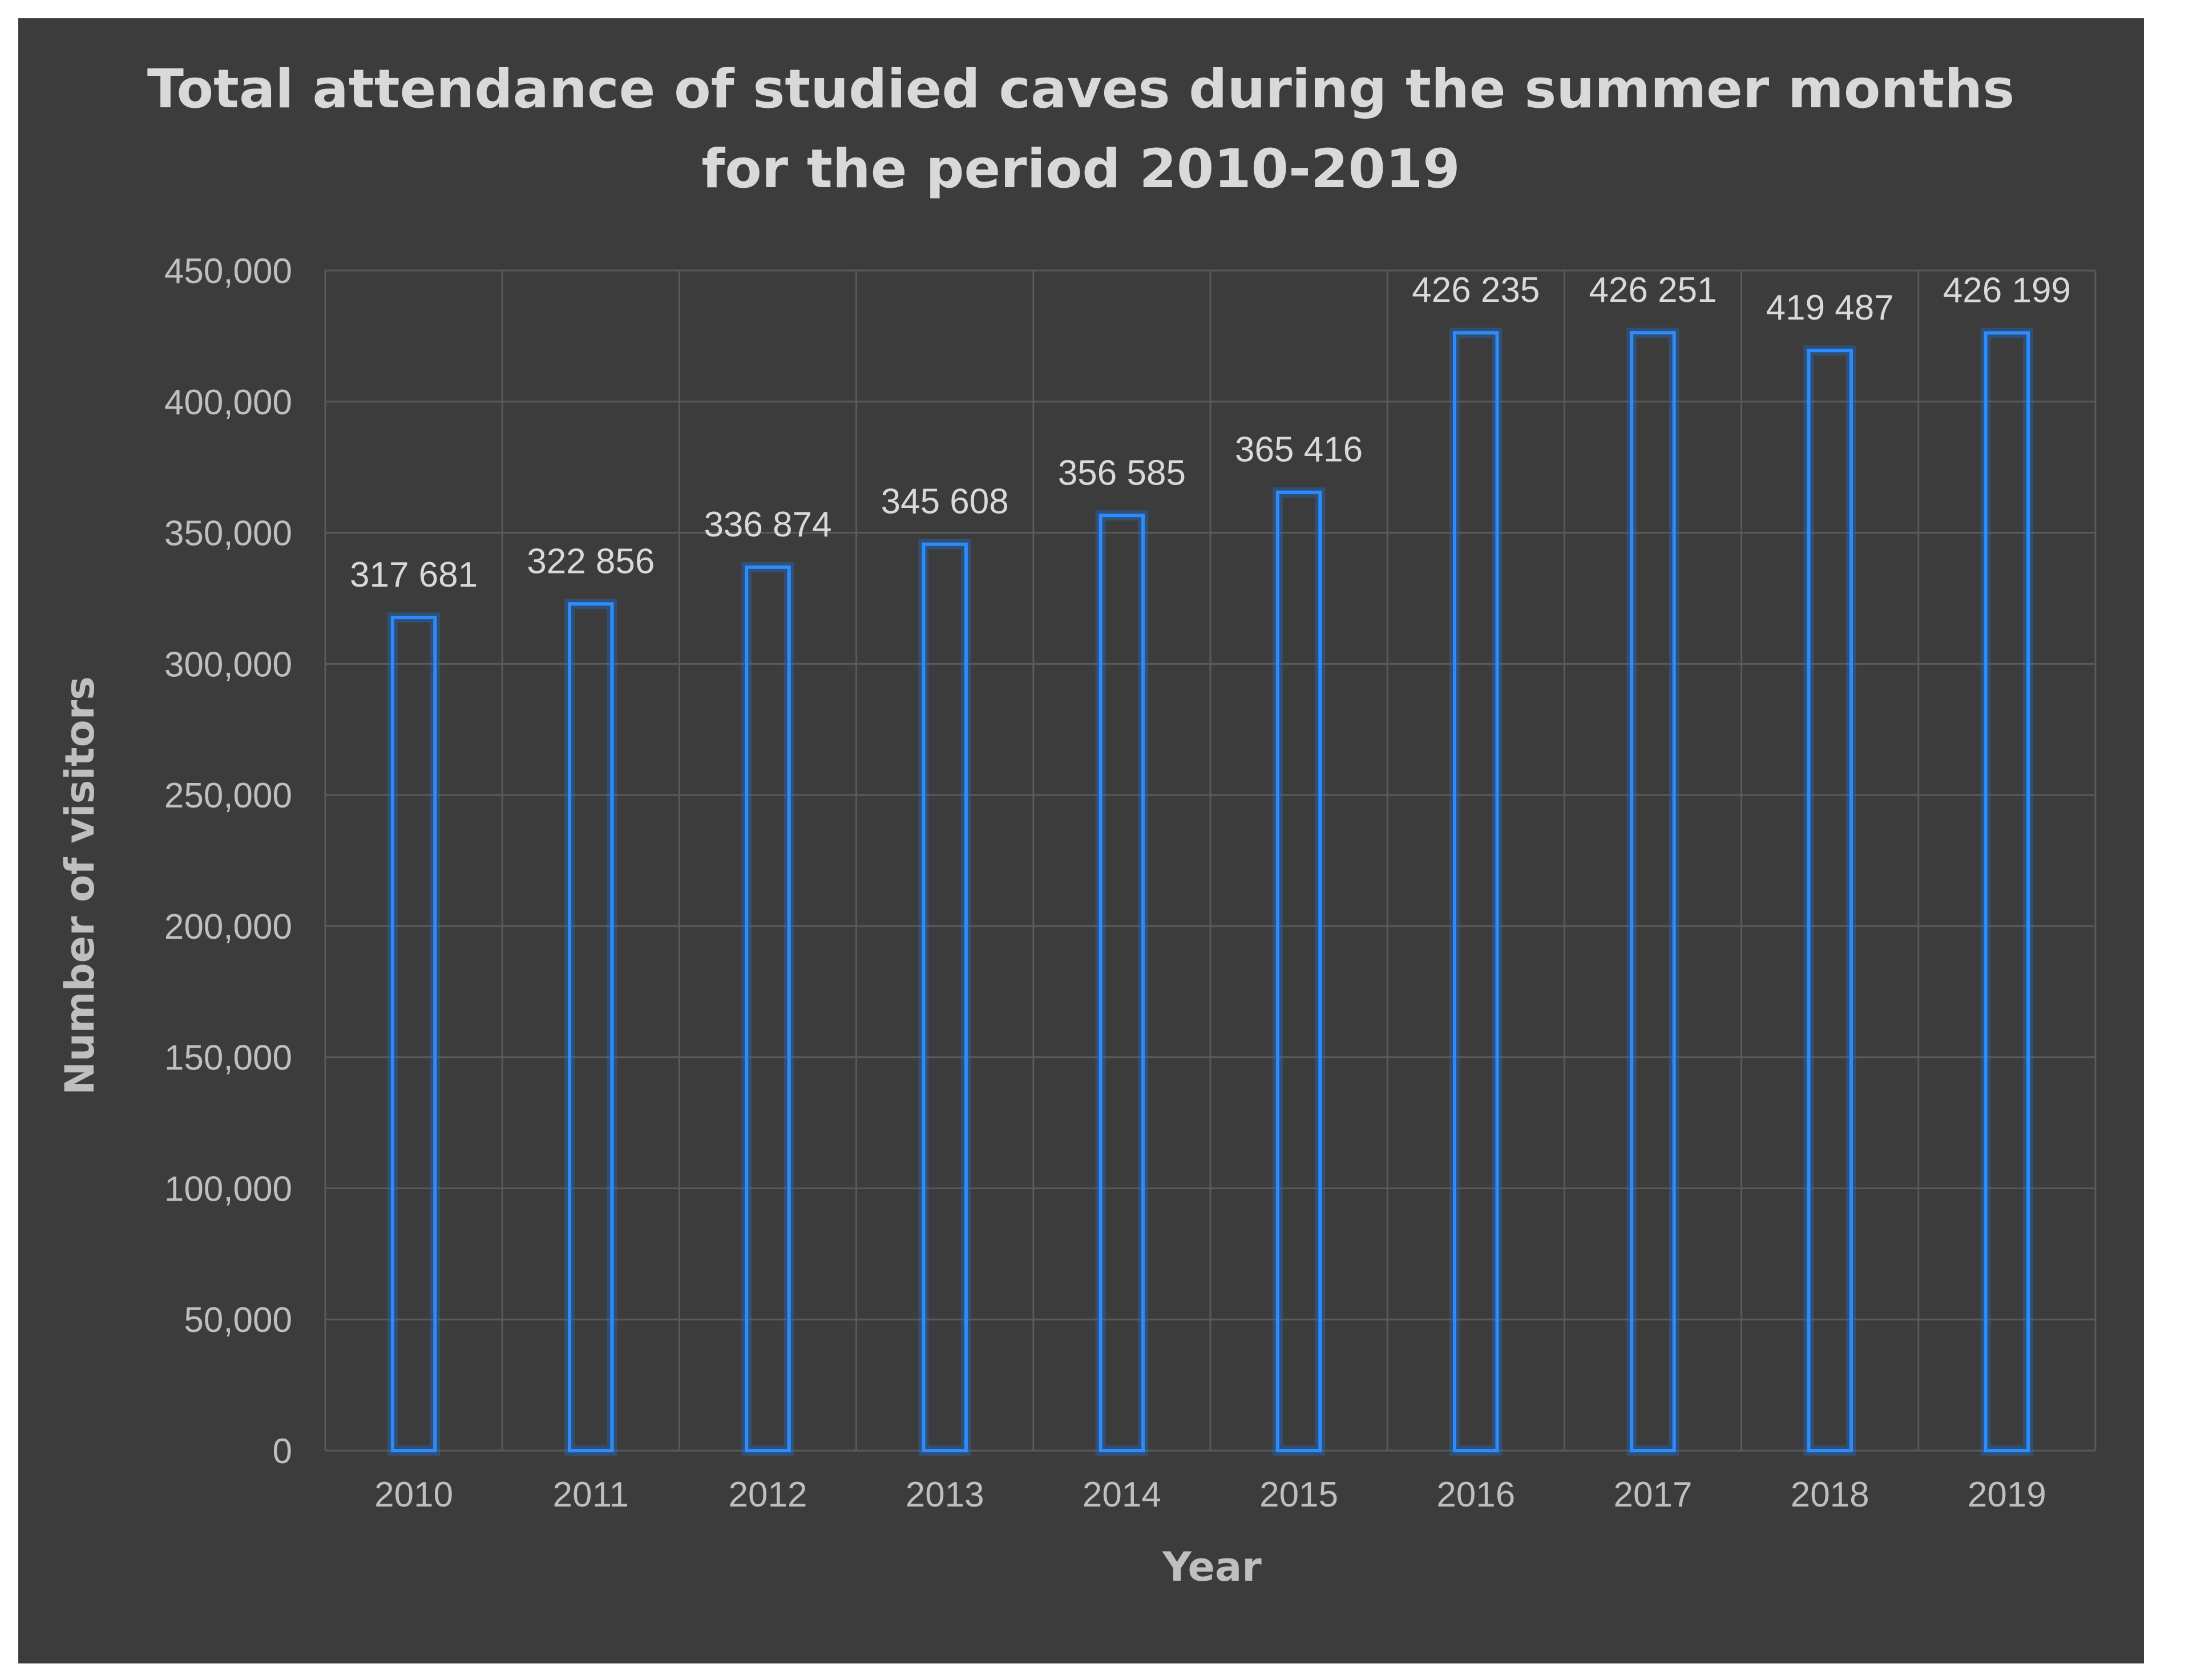 The height and width of the screenshot is (1680, 2197). Describe the element at coordinates (1830, 1495) in the screenshot. I see `x-tick-label: 2018` at that location.